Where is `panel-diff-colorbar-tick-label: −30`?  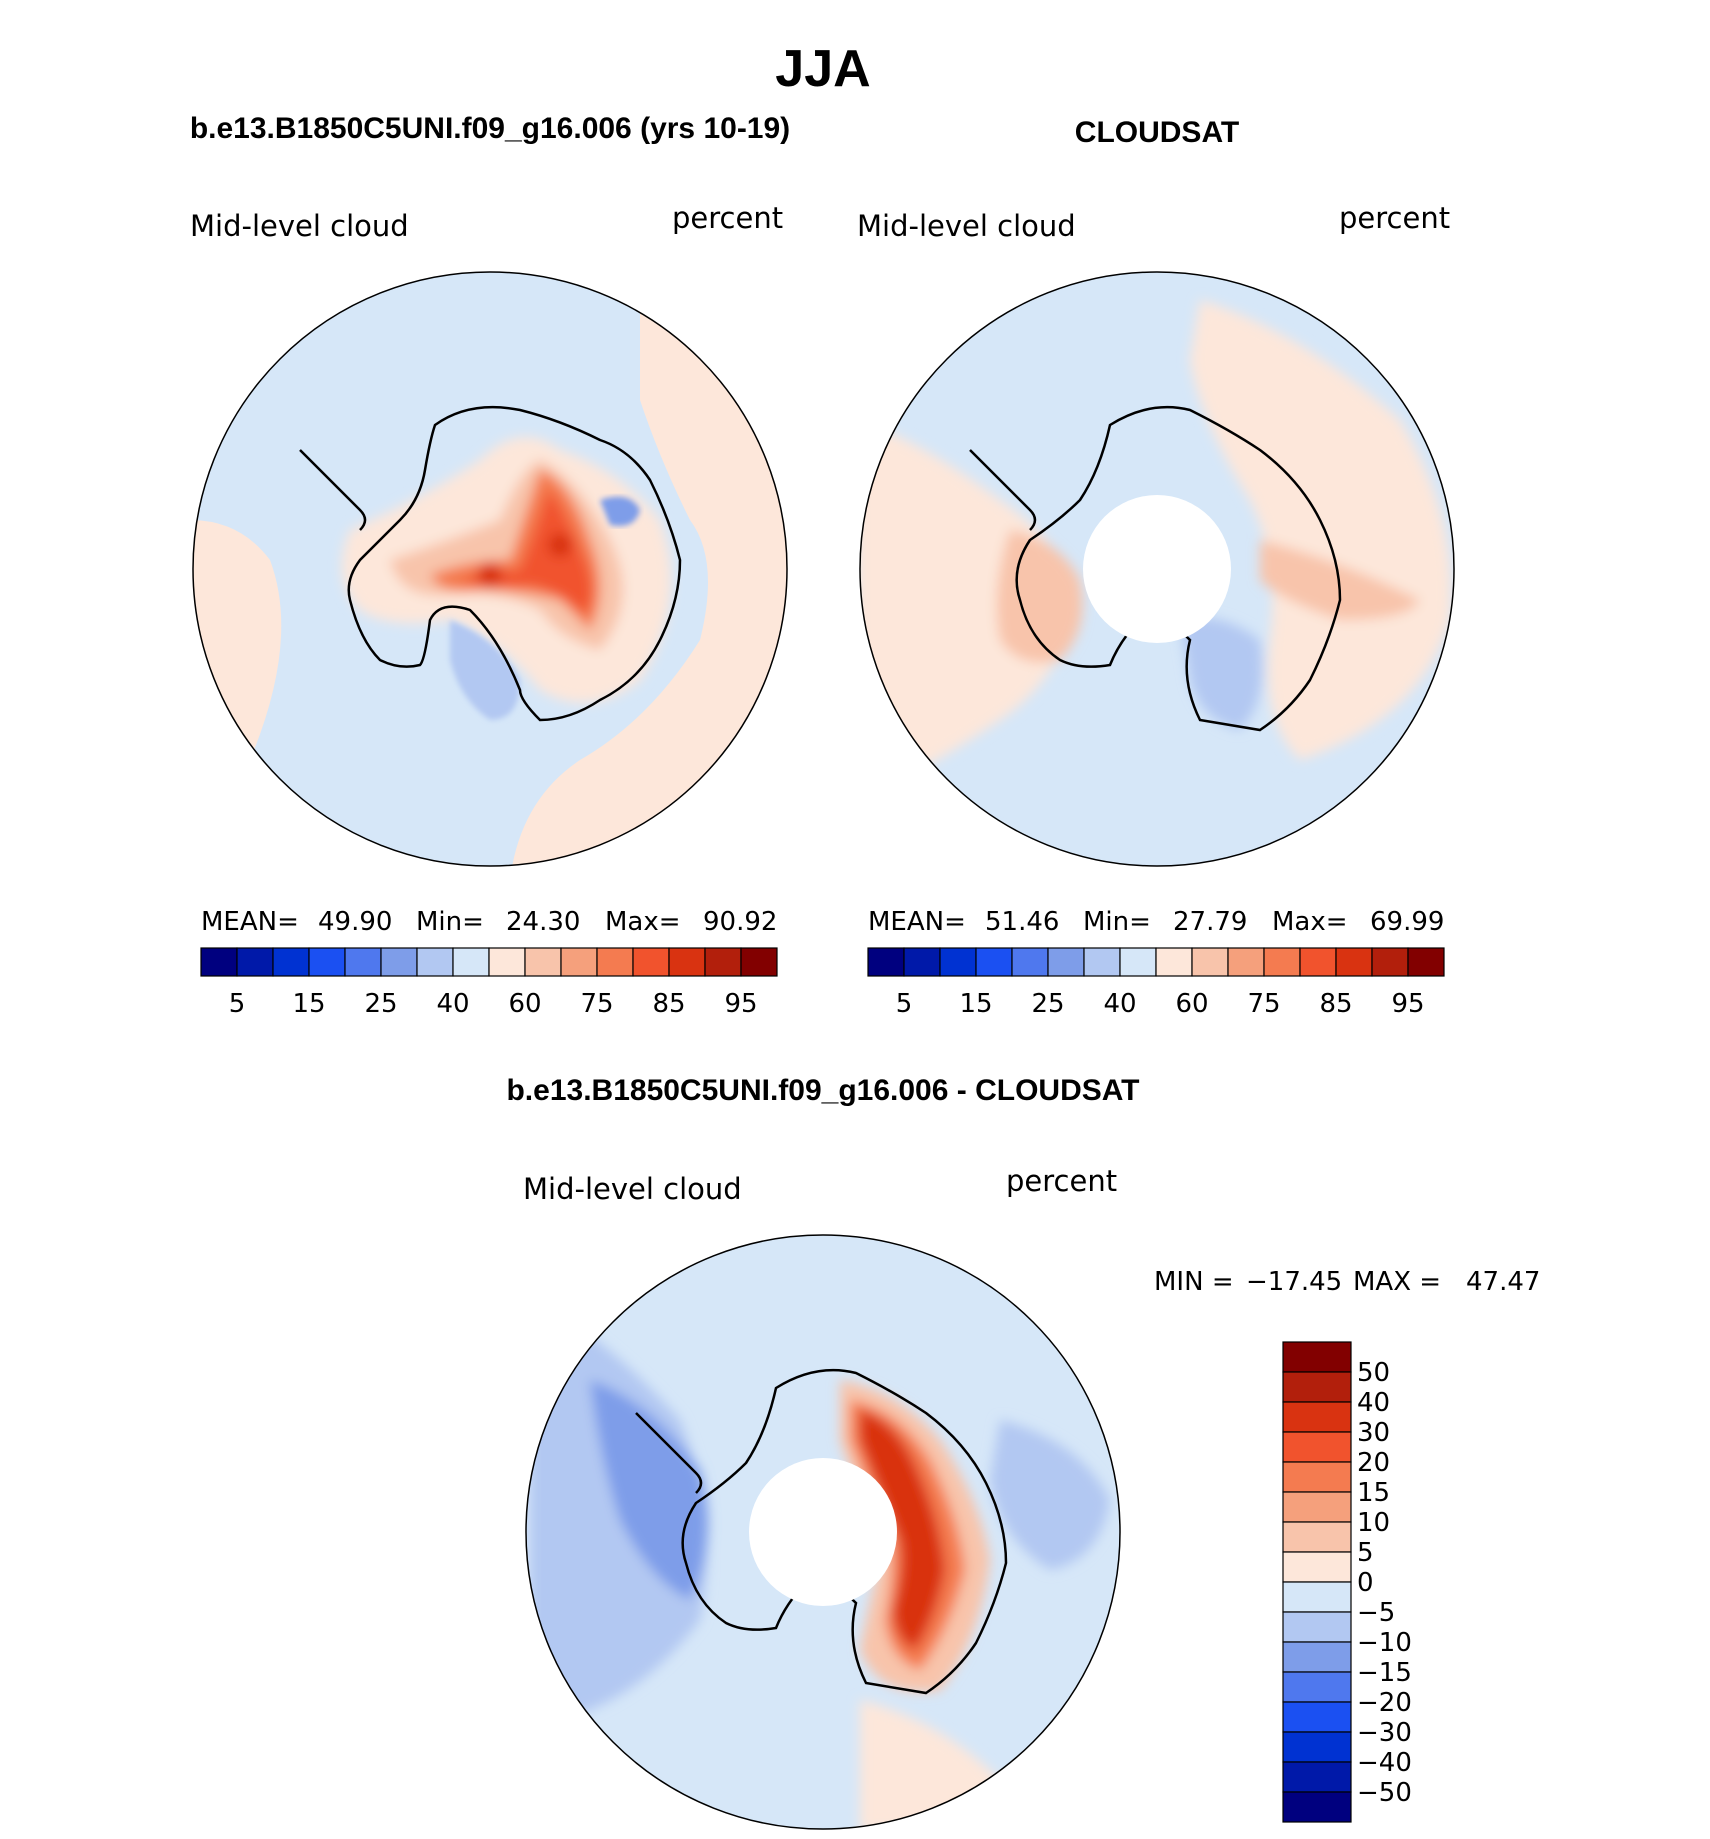
panel-diff-colorbar-tick-label: −30 is located at coordinates (1384, 1733).